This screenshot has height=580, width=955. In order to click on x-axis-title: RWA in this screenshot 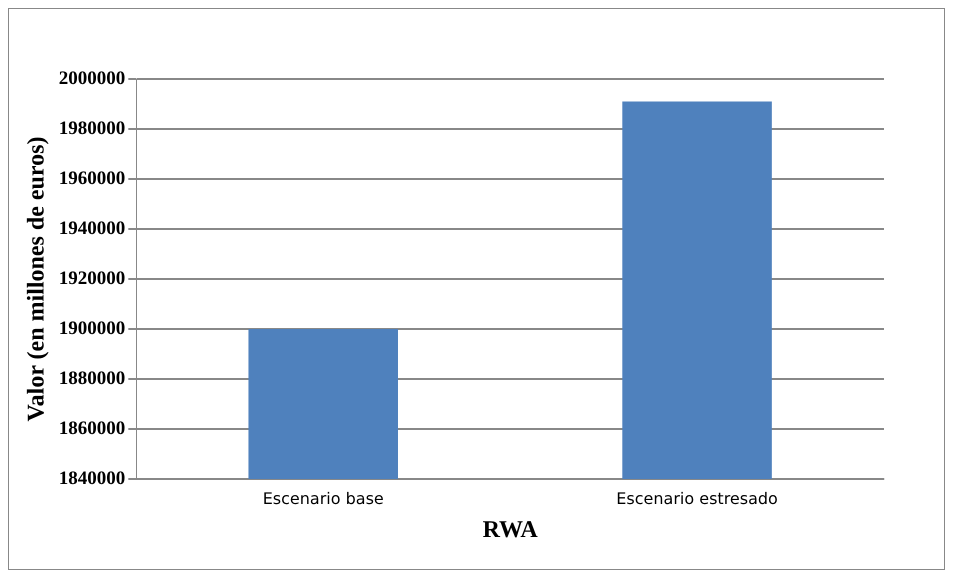, I will do `click(510, 529)`.